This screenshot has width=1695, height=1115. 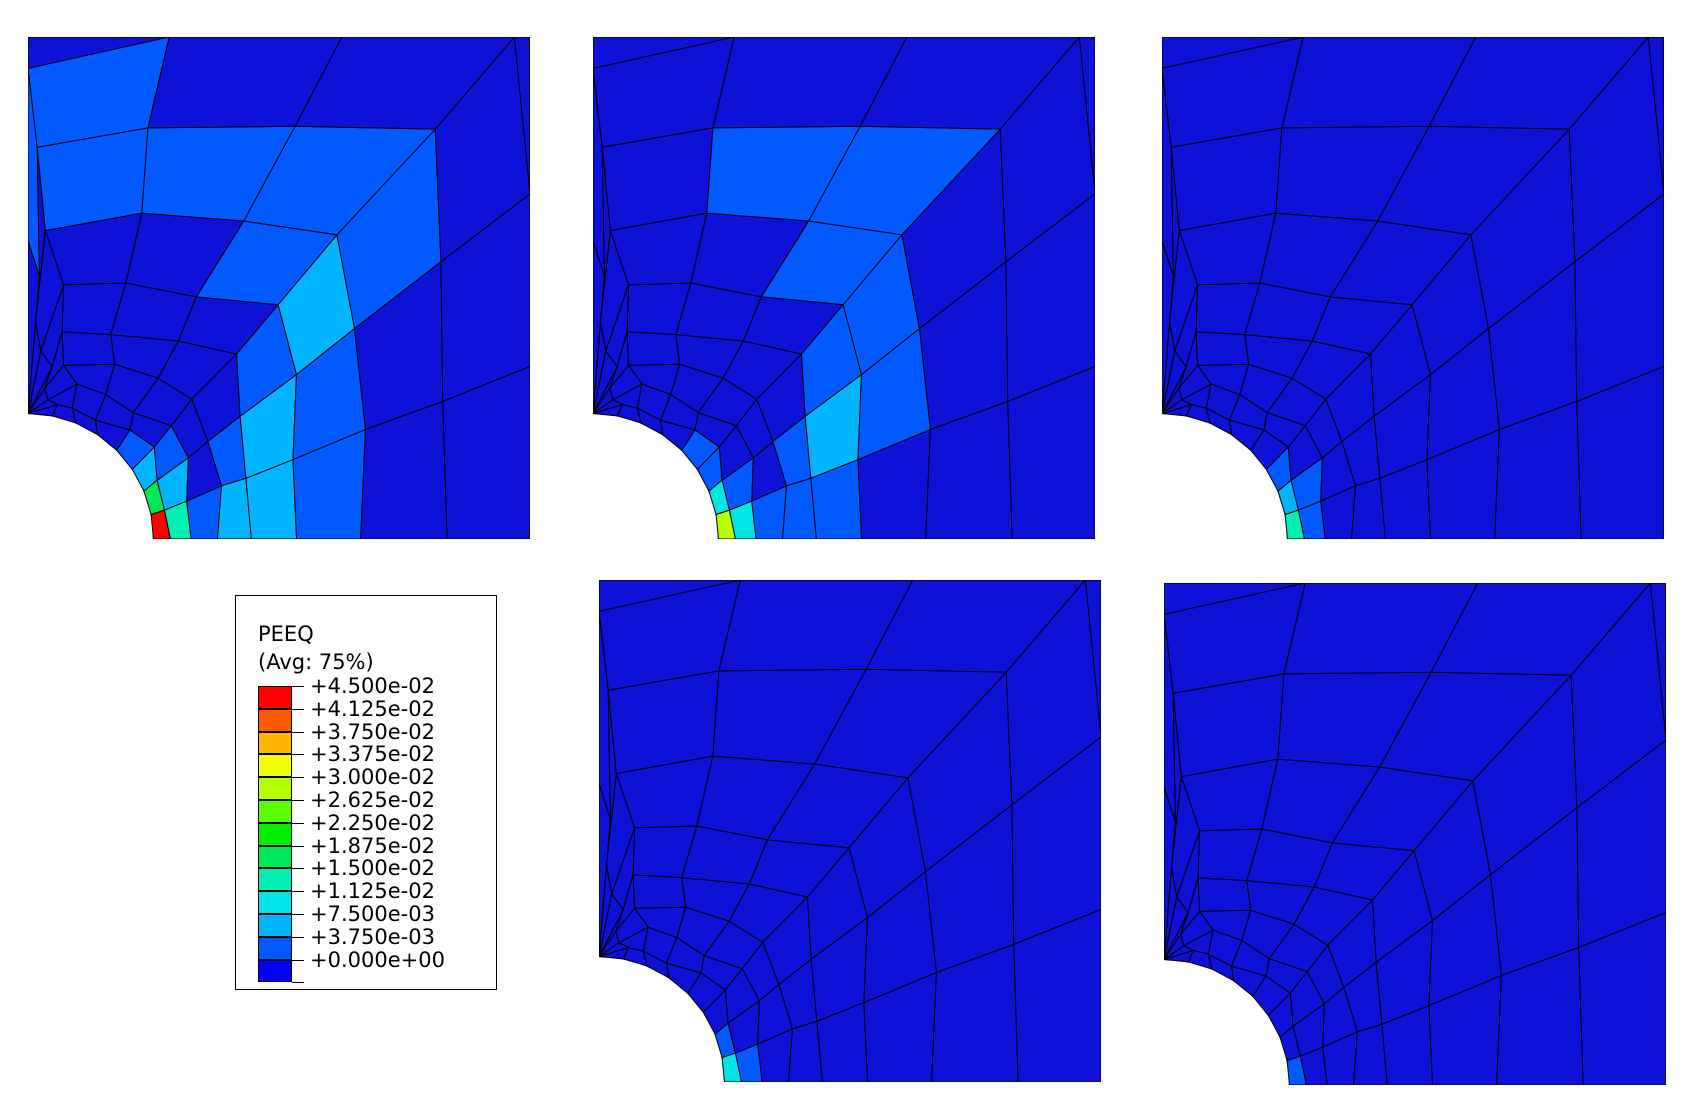 I want to click on contour-plot-top-left, so click(x=279, y=288).